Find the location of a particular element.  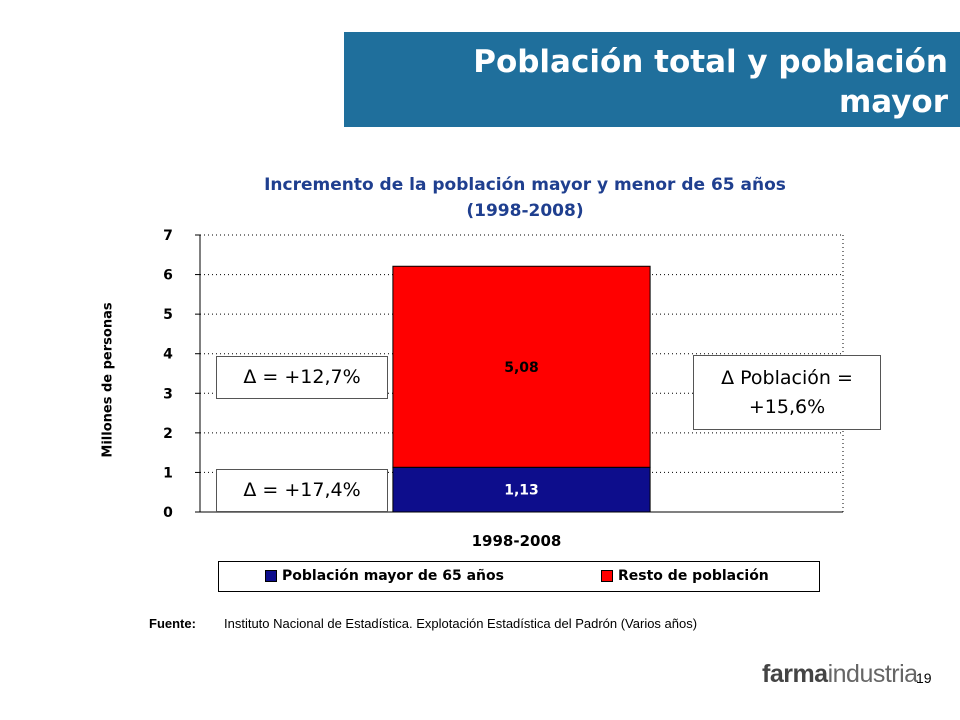

data-label-resto: 5,08 is located at coordinates (521, 368).